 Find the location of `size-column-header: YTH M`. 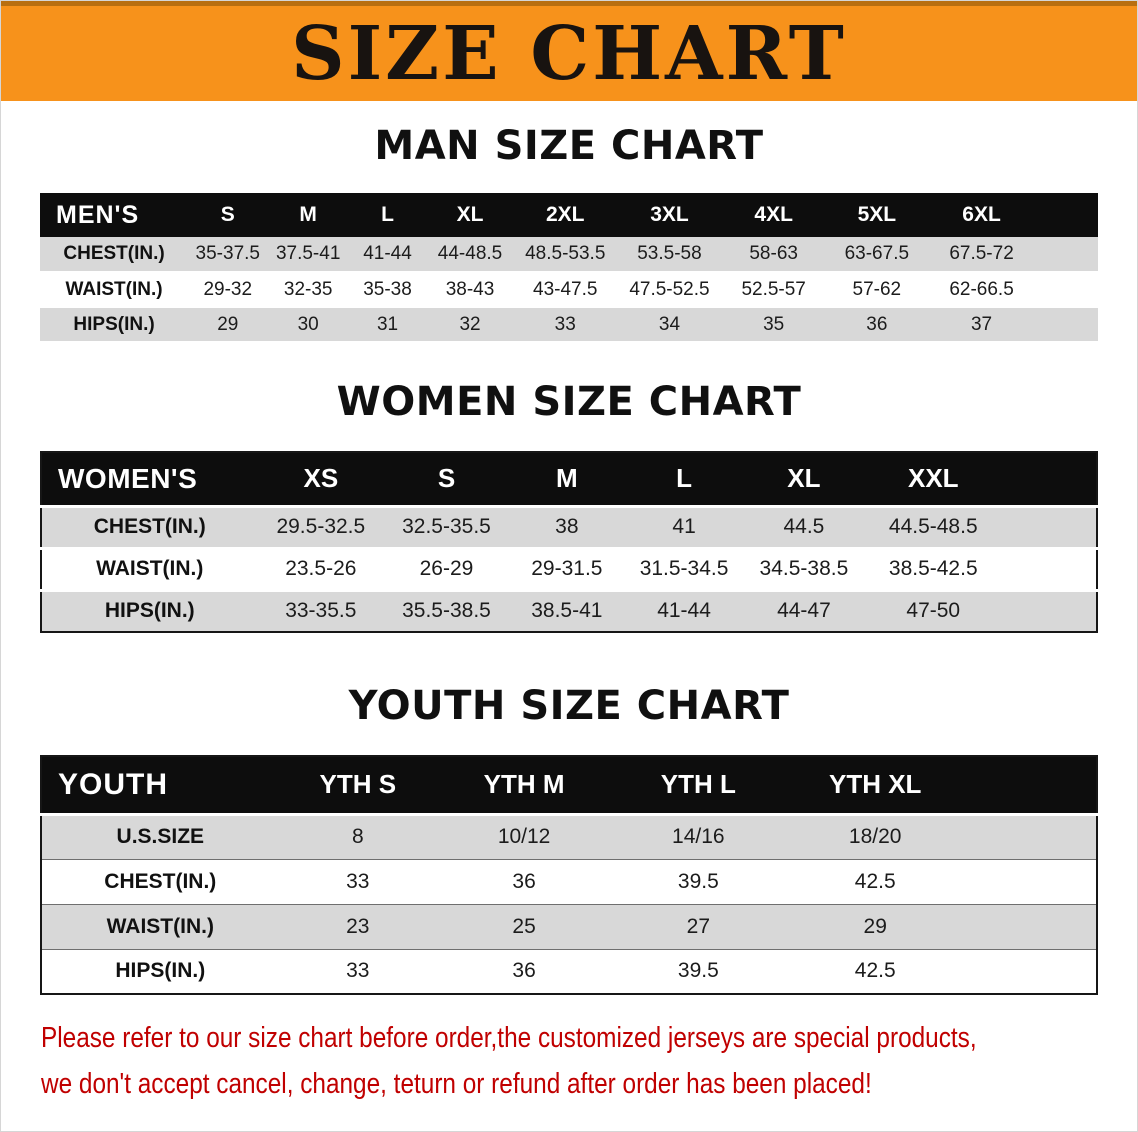

size-column-header: YTH M is located at coordinates (524, 786).